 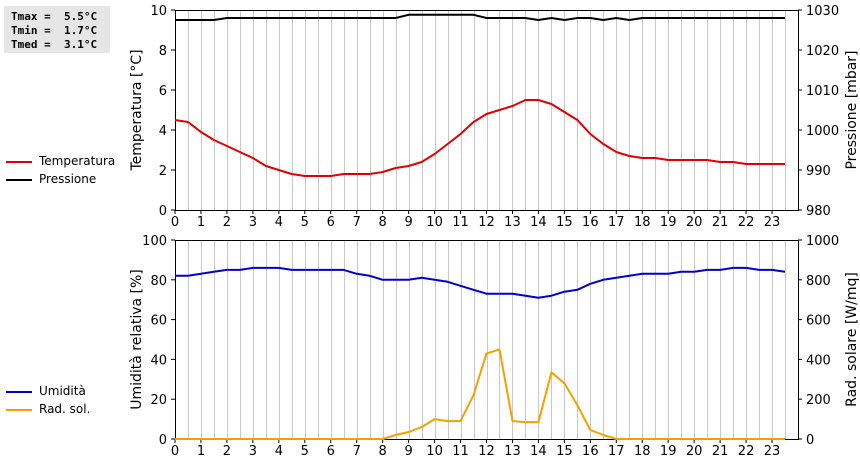 I want to click on y-axis-title-left: Temperatura [°C], so click(x=137, y=110).